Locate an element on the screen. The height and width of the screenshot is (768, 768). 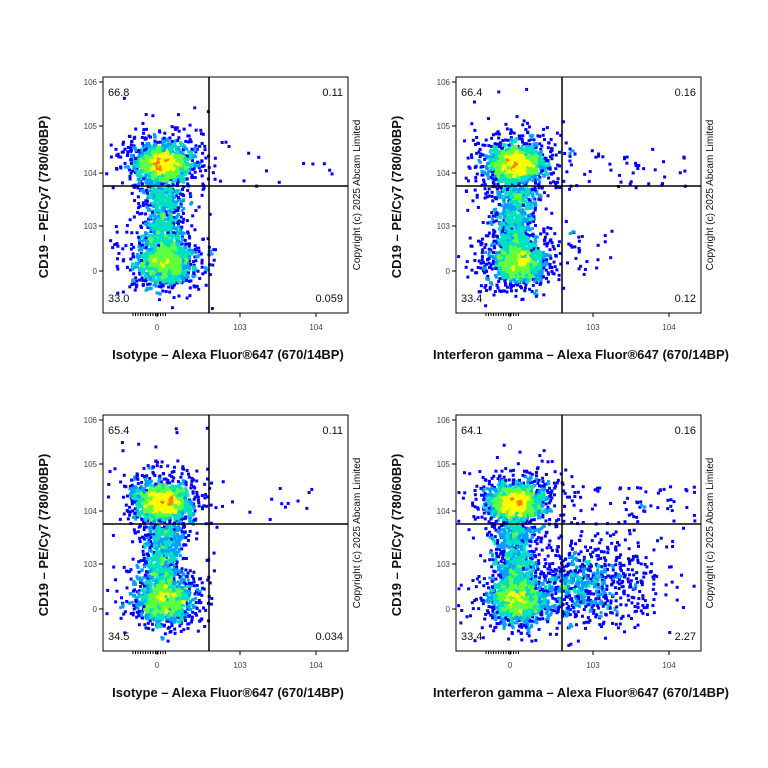
x-tick-label: 0 is located at coordinates (157, 327).